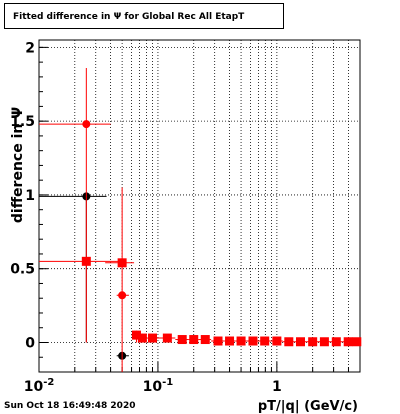  I want to click on footer-timestamp: Sun Oct 18 16:49:48 2020, so click(70, 406).